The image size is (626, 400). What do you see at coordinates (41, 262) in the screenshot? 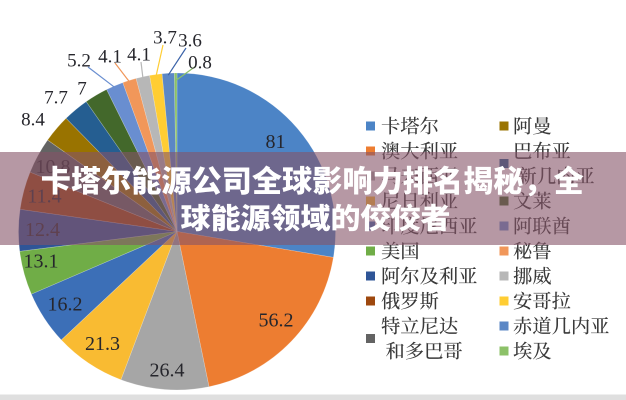
I see `svg-text: 13.1` at bounding box center [41, 262].